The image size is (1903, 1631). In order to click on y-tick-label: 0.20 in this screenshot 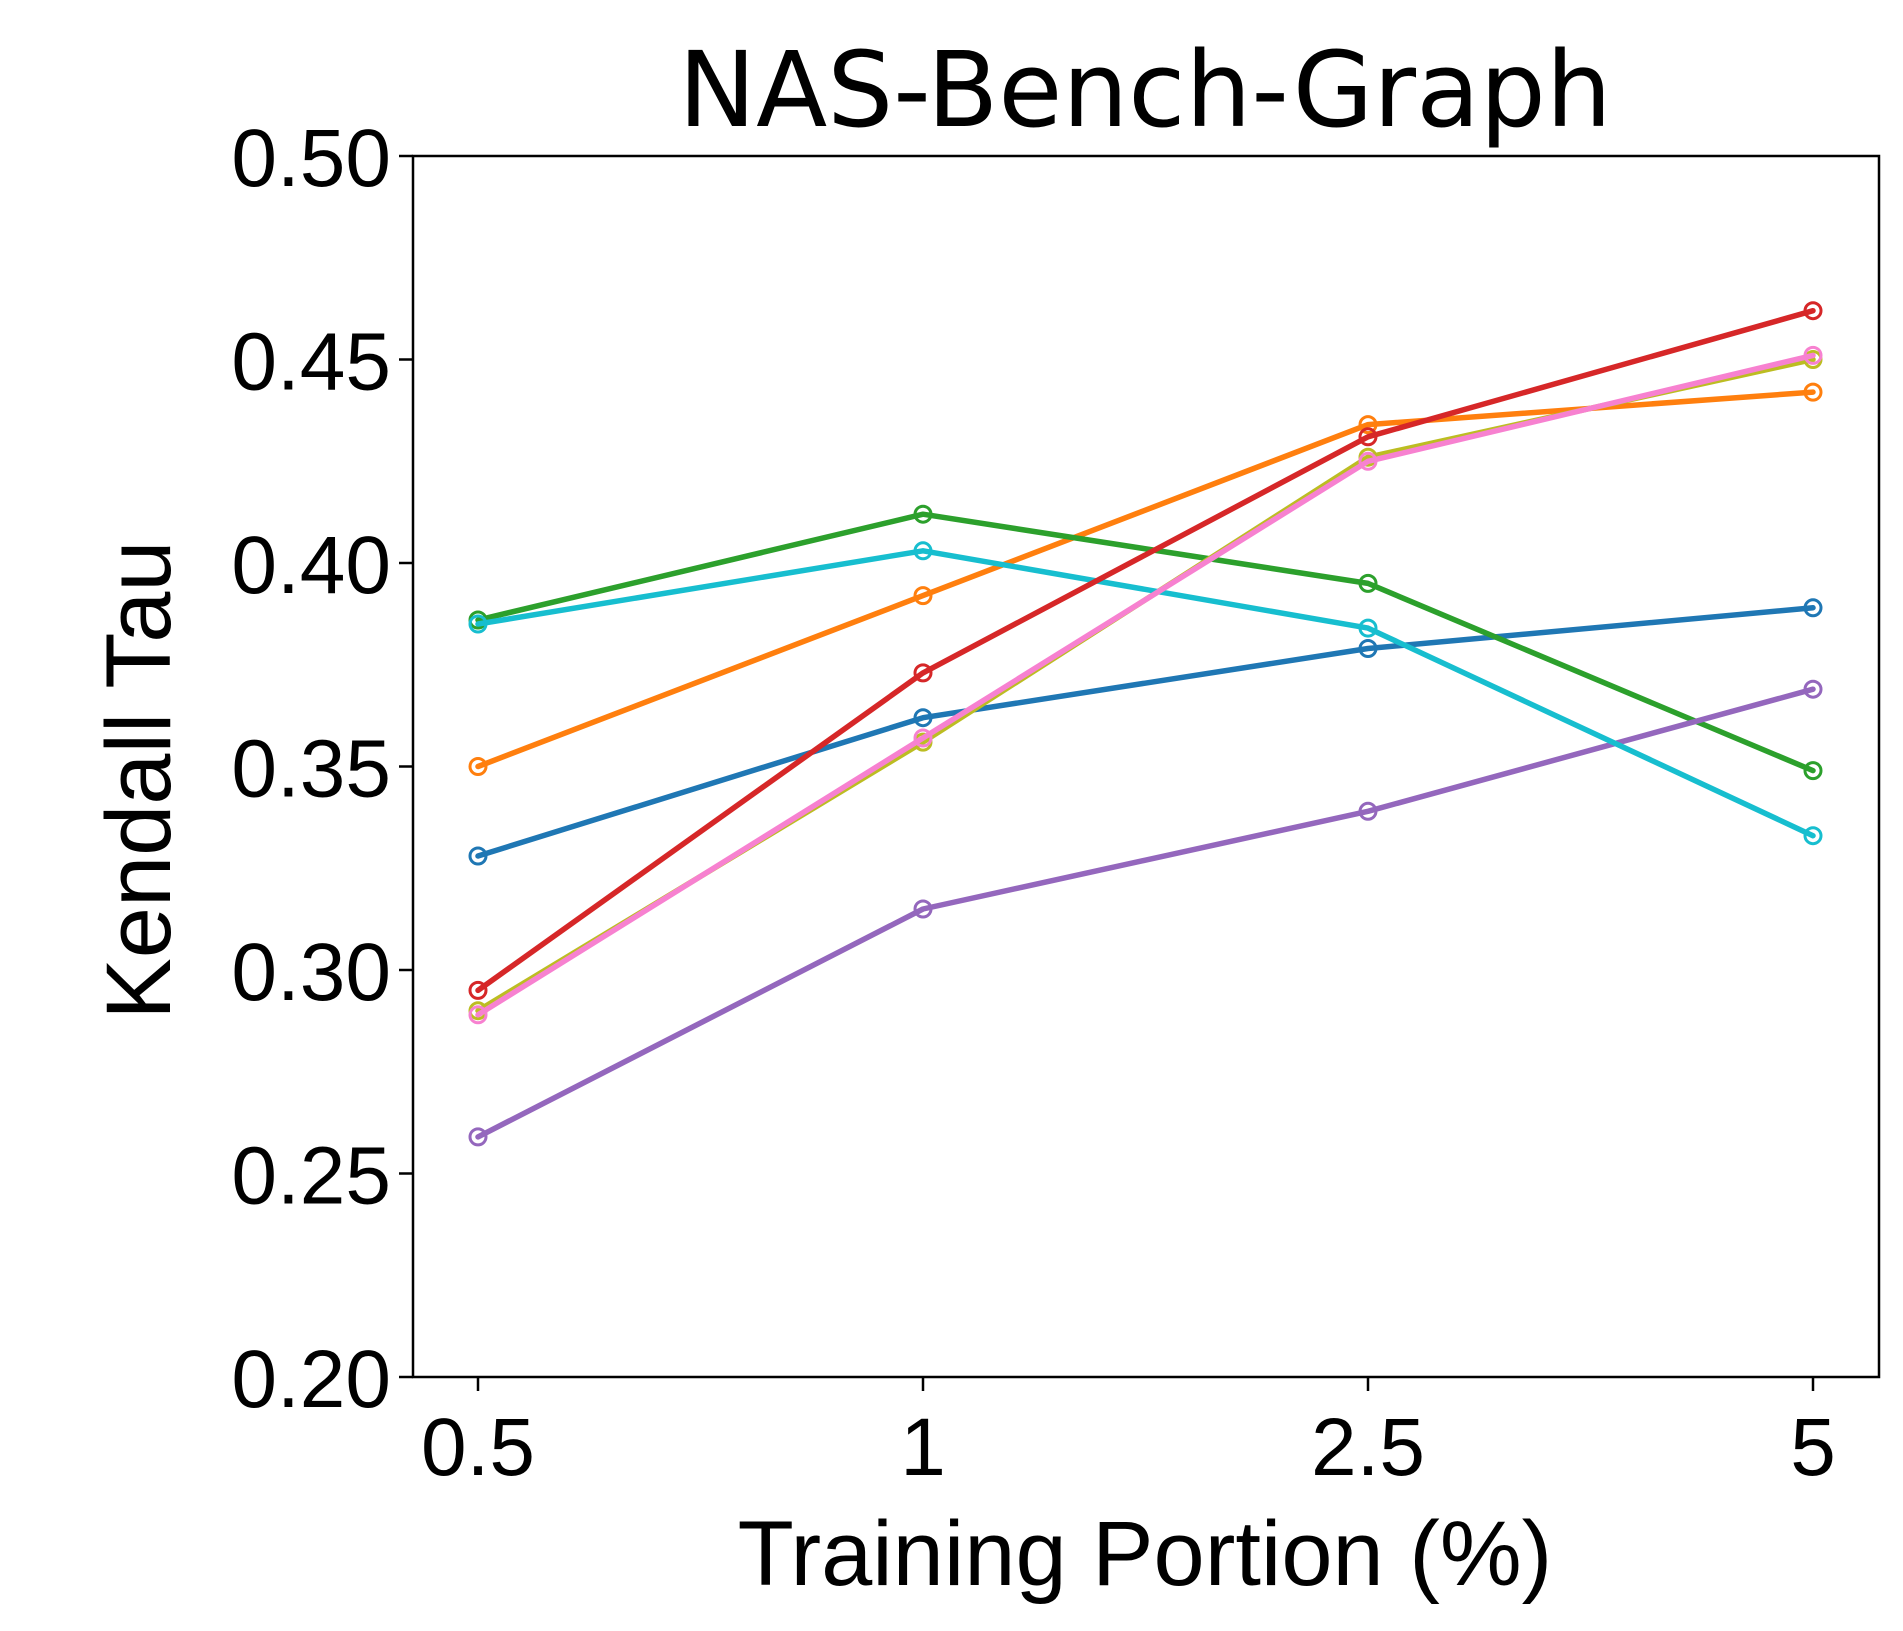, I will do `click(311, 1379)`.